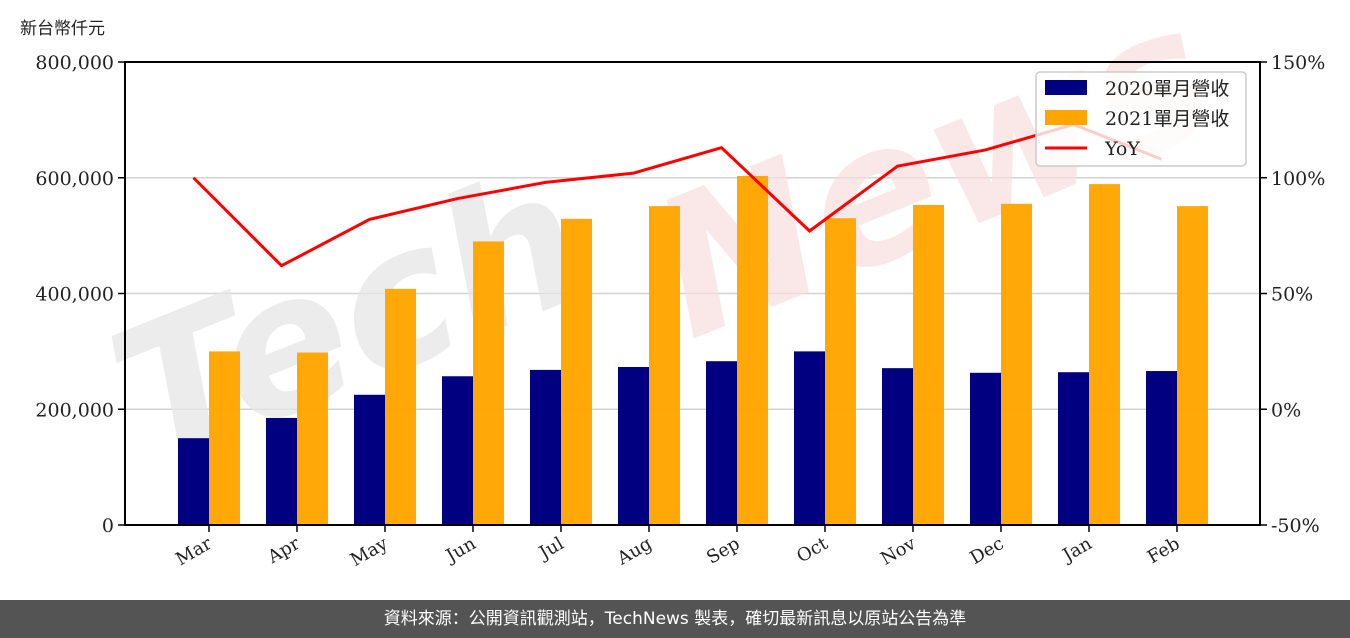 Image resolution: width=1350 pixels, height=638 pixels. What do you see at coordinates (1164, 550) in the screenshot?
I see `x-tick-label: Feb` at bounding box center [1164, 550].